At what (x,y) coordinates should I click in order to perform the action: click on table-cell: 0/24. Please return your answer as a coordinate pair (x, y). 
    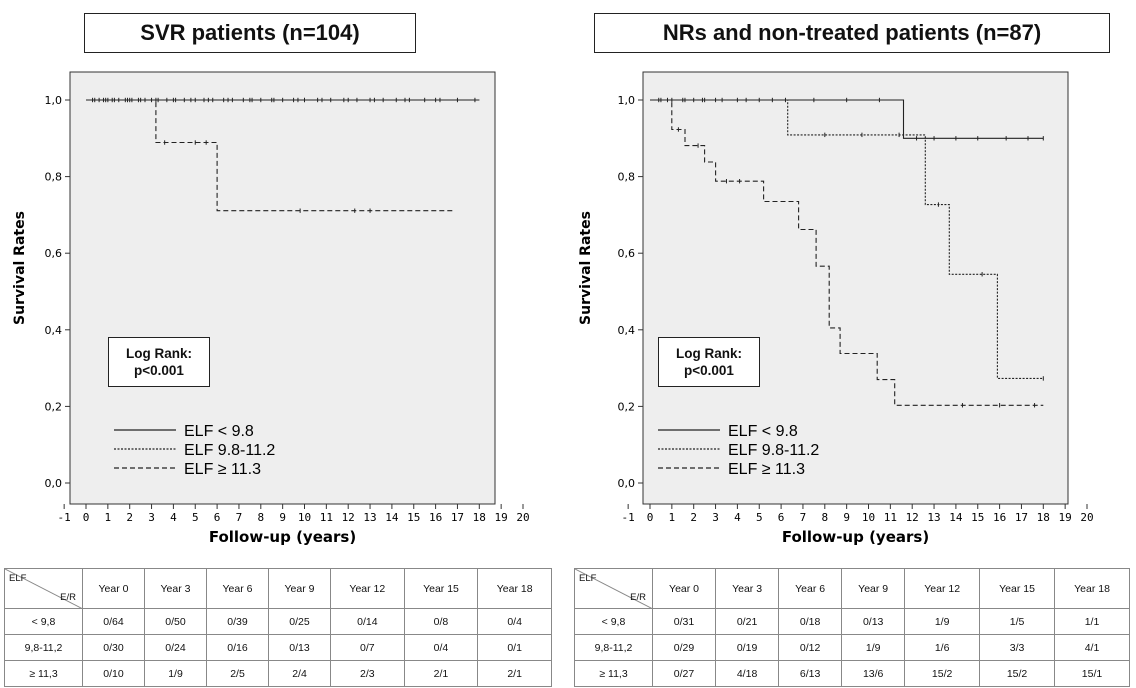
    Looking at the image, I should click on (175, 647).